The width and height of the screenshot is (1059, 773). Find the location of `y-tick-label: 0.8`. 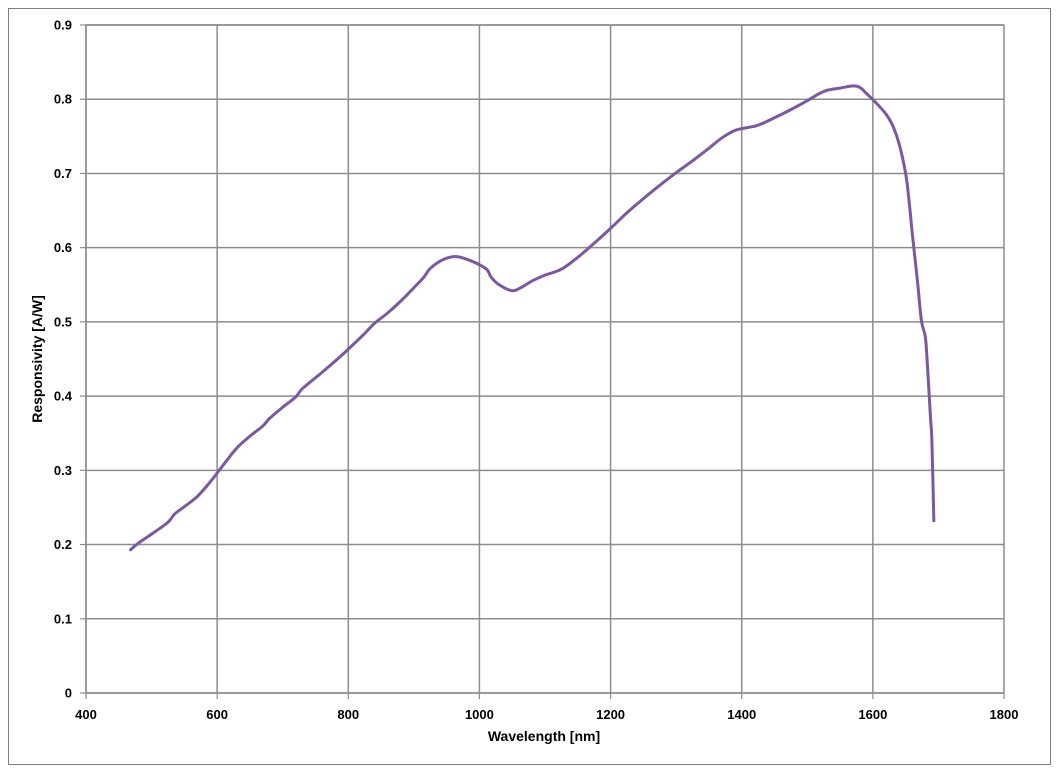

y-tick-label: 0.8 is located at coordinates (63, 99).